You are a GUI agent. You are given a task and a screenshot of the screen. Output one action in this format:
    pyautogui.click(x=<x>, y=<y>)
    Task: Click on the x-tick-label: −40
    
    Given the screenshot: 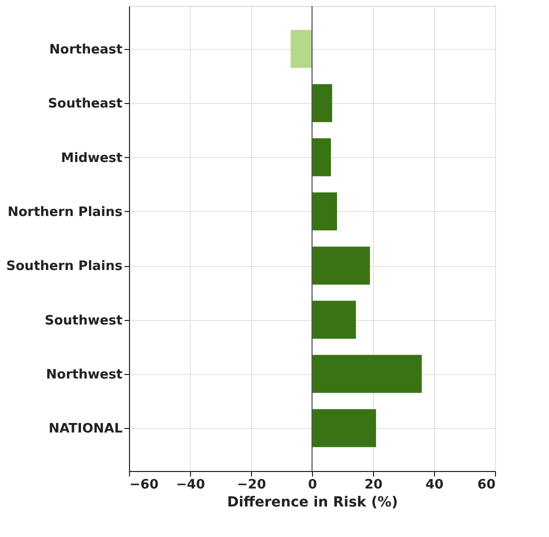 What is the action you would take?
    pyautogui.click(x=190, y=485)
    